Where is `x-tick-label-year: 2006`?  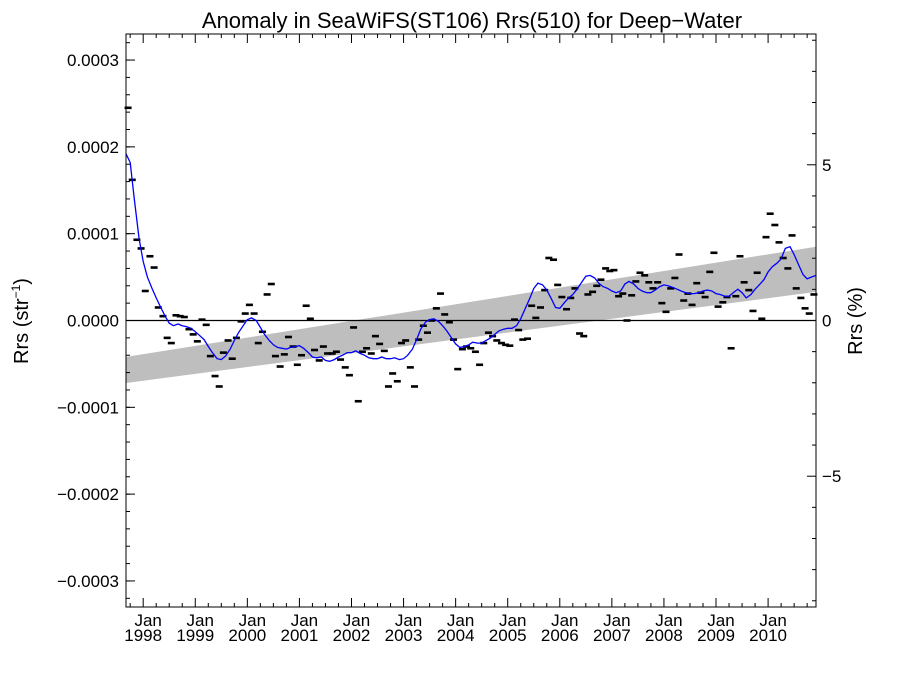 x-tick-label-year: 2006 is located at coordinates (560, 635).